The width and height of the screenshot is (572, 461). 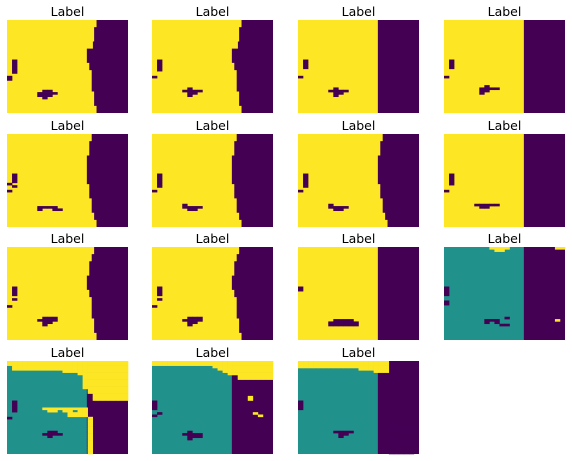 What do you see at coordinates (213, 399) in the screenshot?
I see `panel-14: Label` at bounding box center [213, 399].